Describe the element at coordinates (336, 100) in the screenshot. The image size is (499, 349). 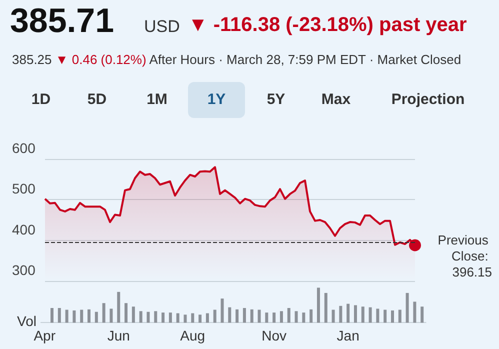
I see `text: Max` at that location.